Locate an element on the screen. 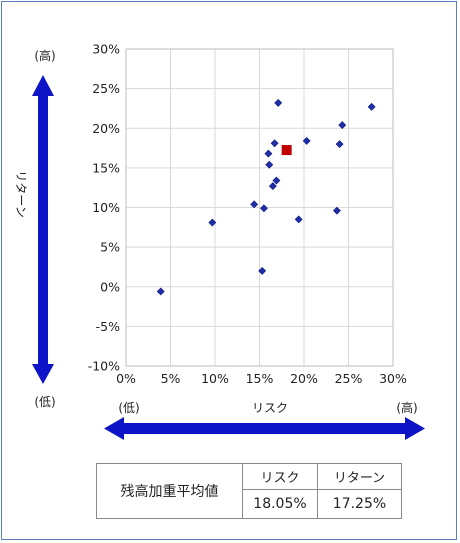 The height and width of the screenshot is (543, 460). y-tick-label: 20% is located at coordinates (106, 128).